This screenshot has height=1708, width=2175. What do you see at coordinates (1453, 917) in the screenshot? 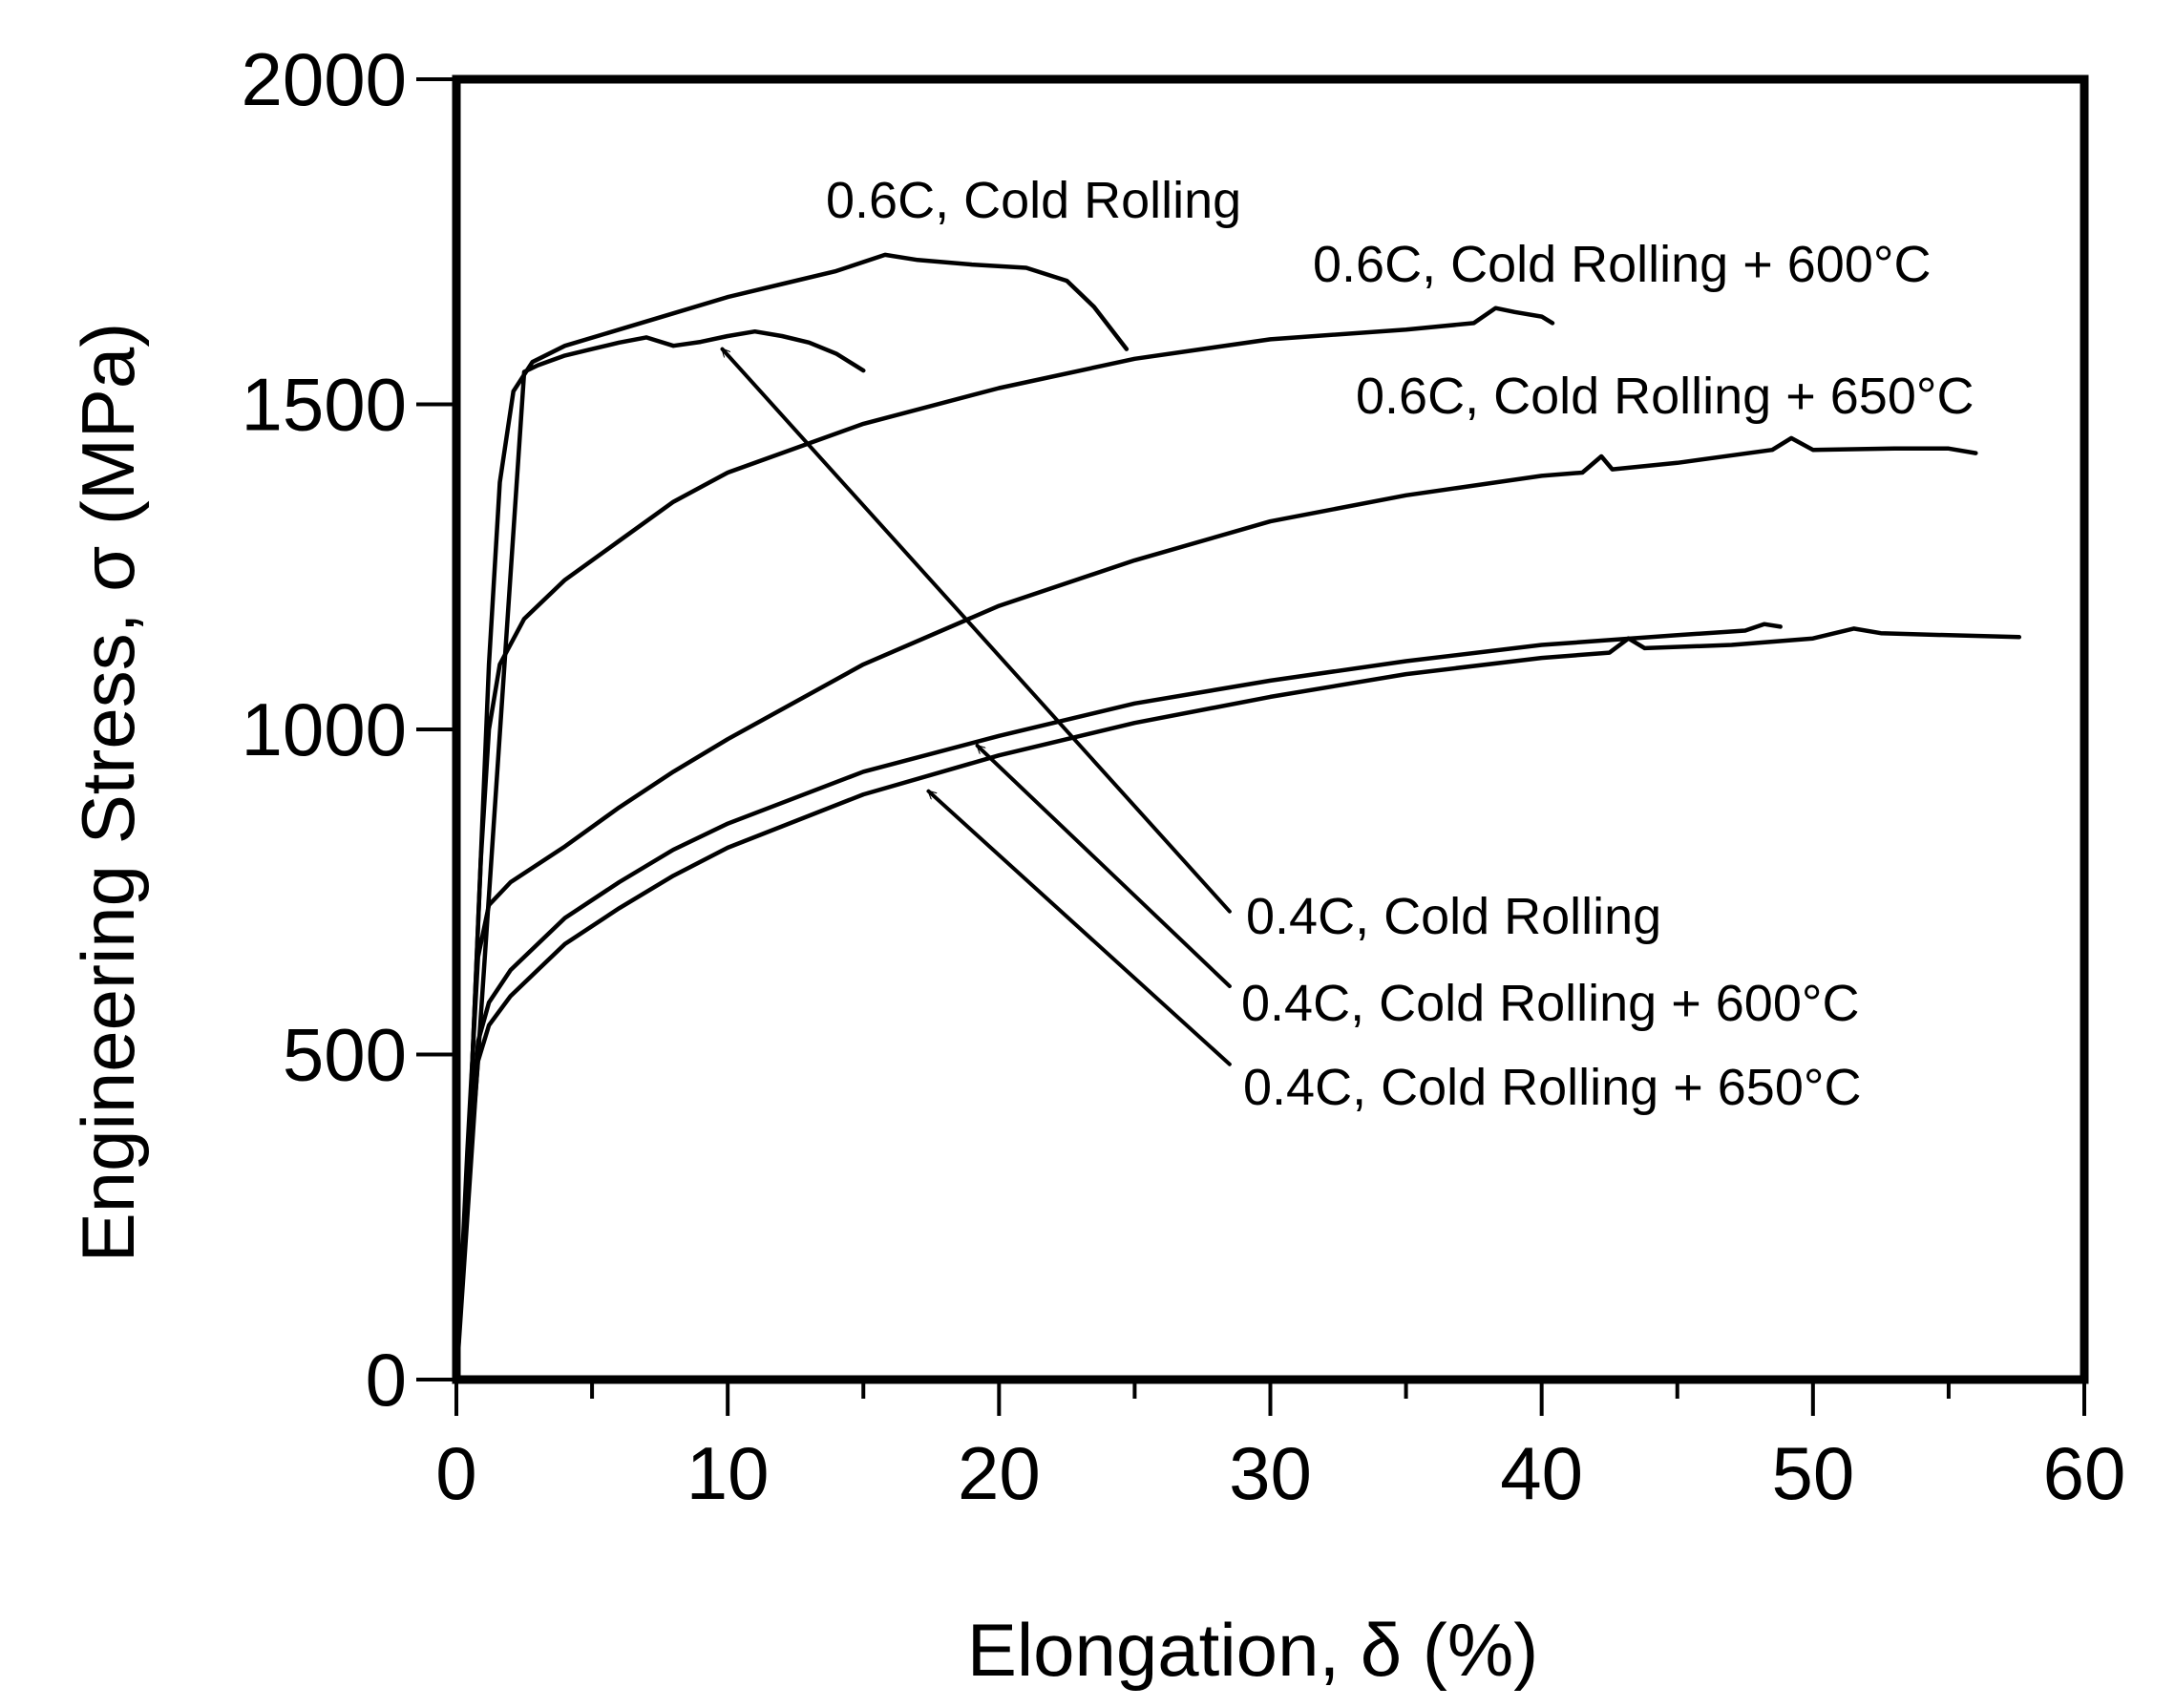
I see `series-label-0-4c-cold-rolling: 0.4C, Cold Rolling` at bounding box center [1453, 917].